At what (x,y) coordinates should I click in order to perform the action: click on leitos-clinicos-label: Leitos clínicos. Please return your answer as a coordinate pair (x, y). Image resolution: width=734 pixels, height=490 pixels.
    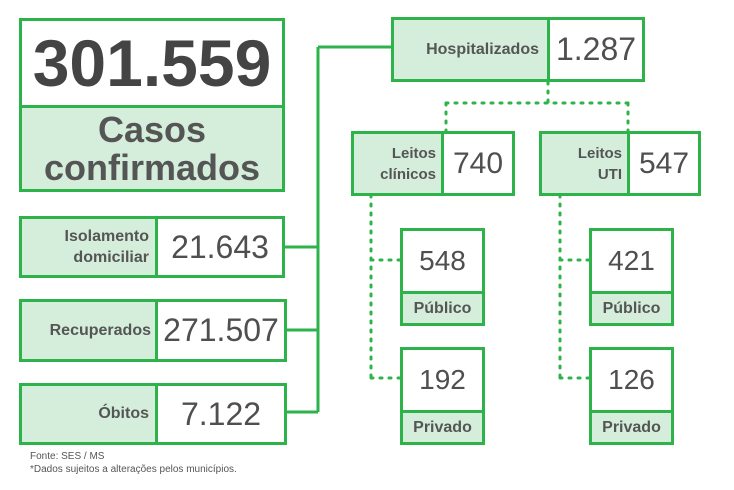
    Looking at the image, I should click on (399, 163).